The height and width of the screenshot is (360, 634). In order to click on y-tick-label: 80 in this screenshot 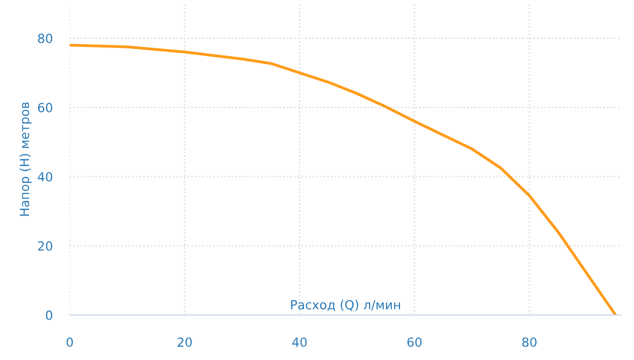, I will do `click(45, 39)`.